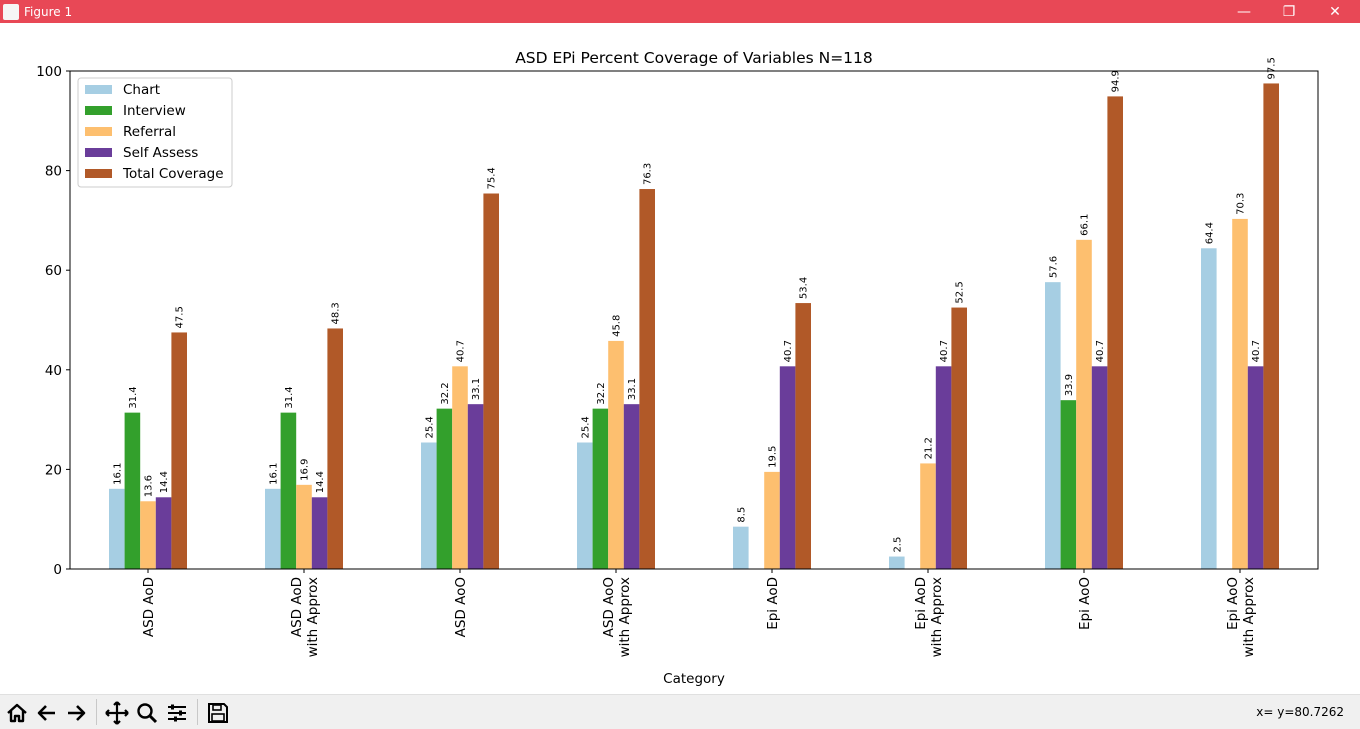  I want to click on y-tick-label: 20, so click(53, 470).